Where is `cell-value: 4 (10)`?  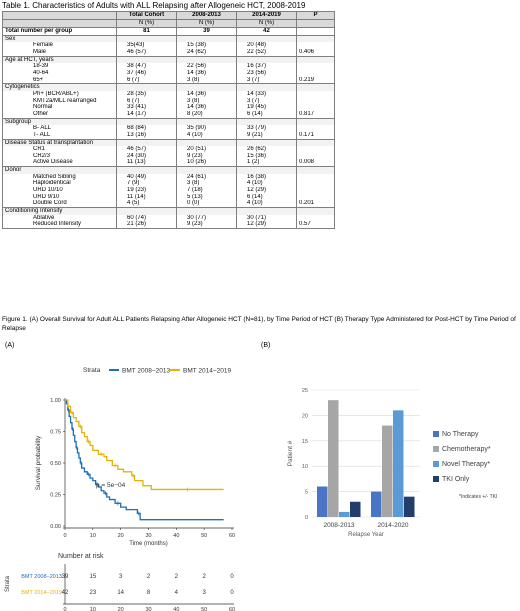
cell-value: 4 (10) is located at coordinates (266, 184).